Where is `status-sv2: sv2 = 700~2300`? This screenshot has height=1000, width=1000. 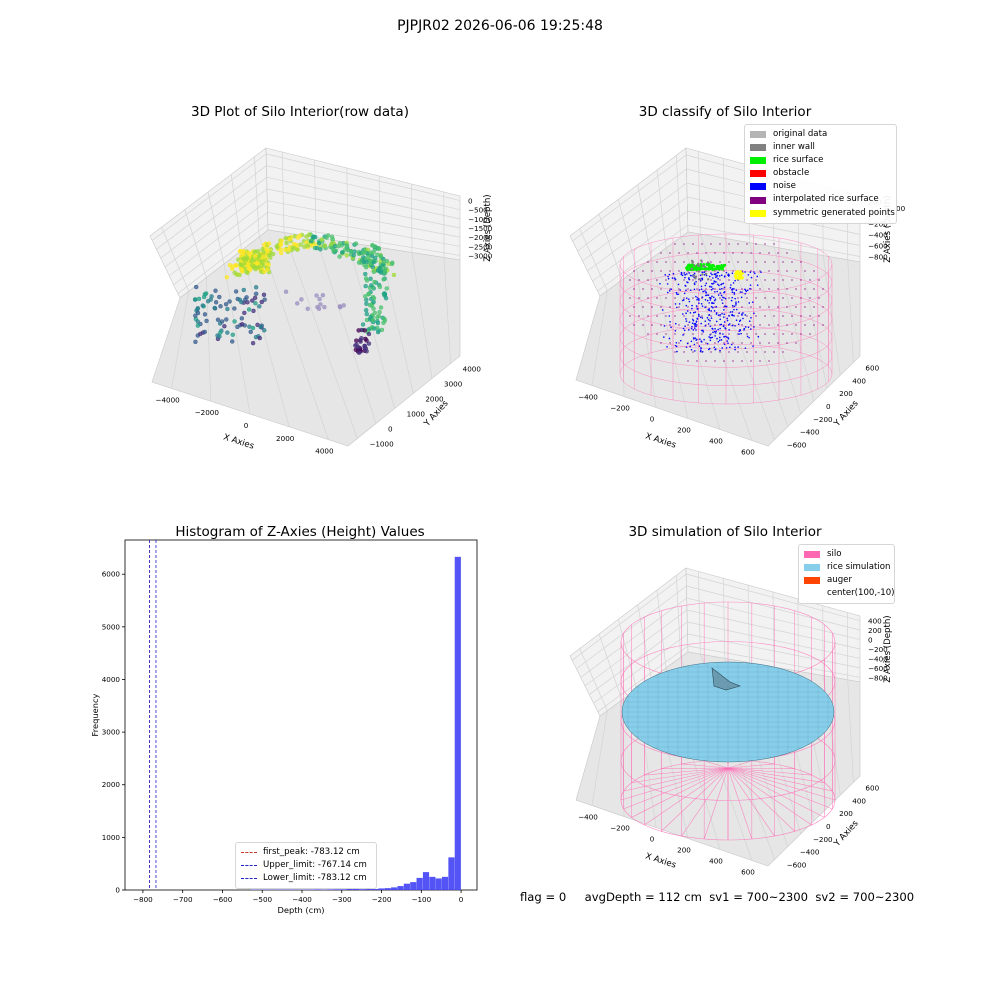
status-sv2: sv2 = 700~2300 is located at coordinates (865, 897).